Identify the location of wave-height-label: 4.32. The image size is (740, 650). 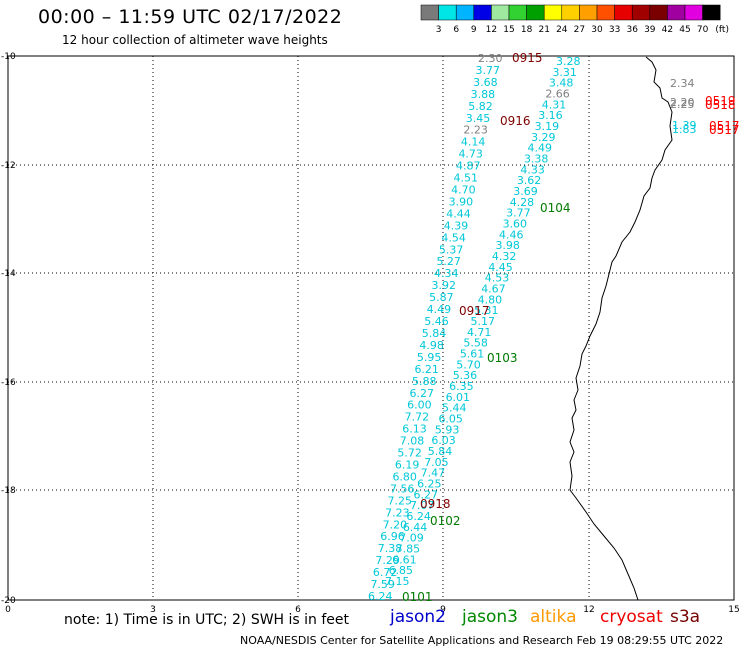
(504, 256).